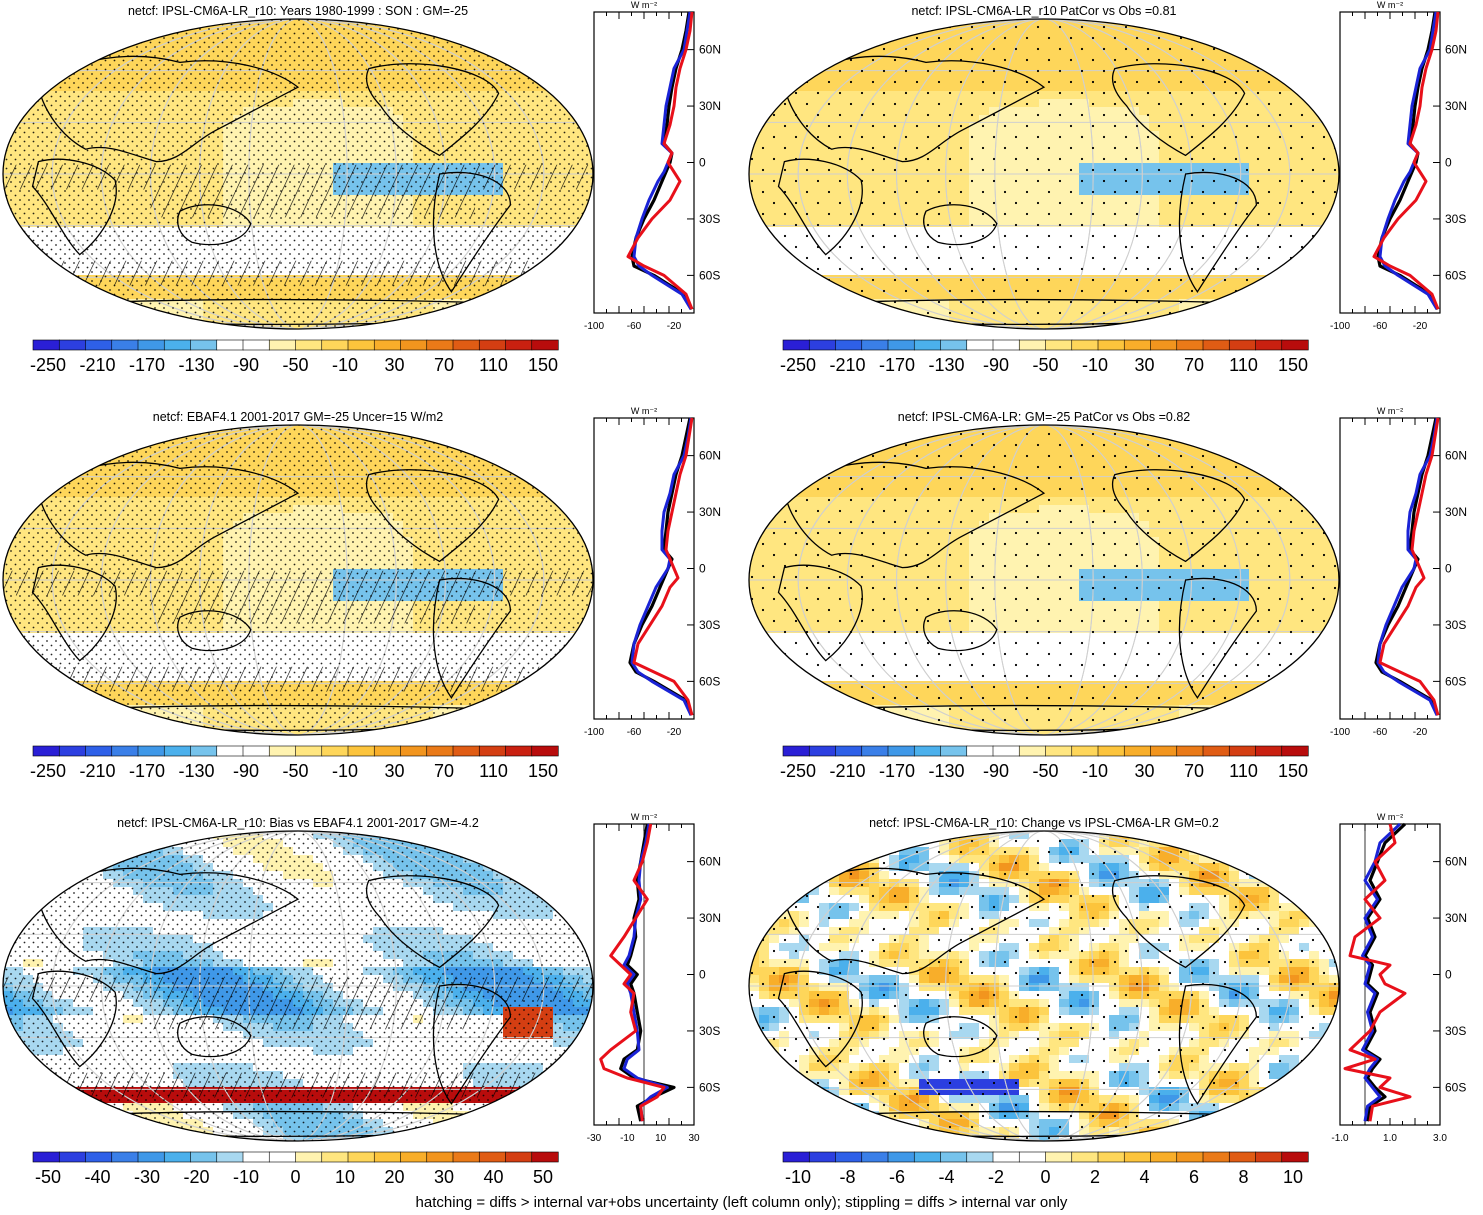 This screenshot has height=1215, width=1483. Describe the element at coordinates (661, 1138) in the screenshot. I see `x-tick-label: 10` at that location.